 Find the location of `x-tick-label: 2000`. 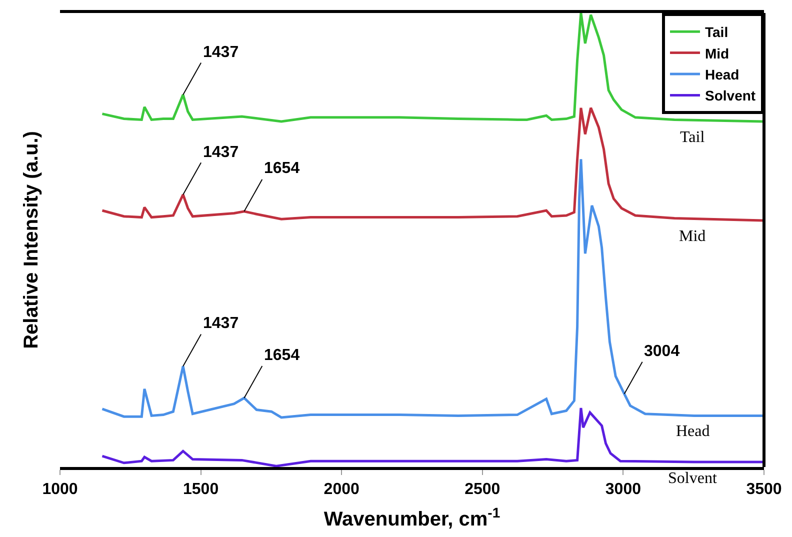

x-tick-label: 2000 is located at coordinates (342, 489).